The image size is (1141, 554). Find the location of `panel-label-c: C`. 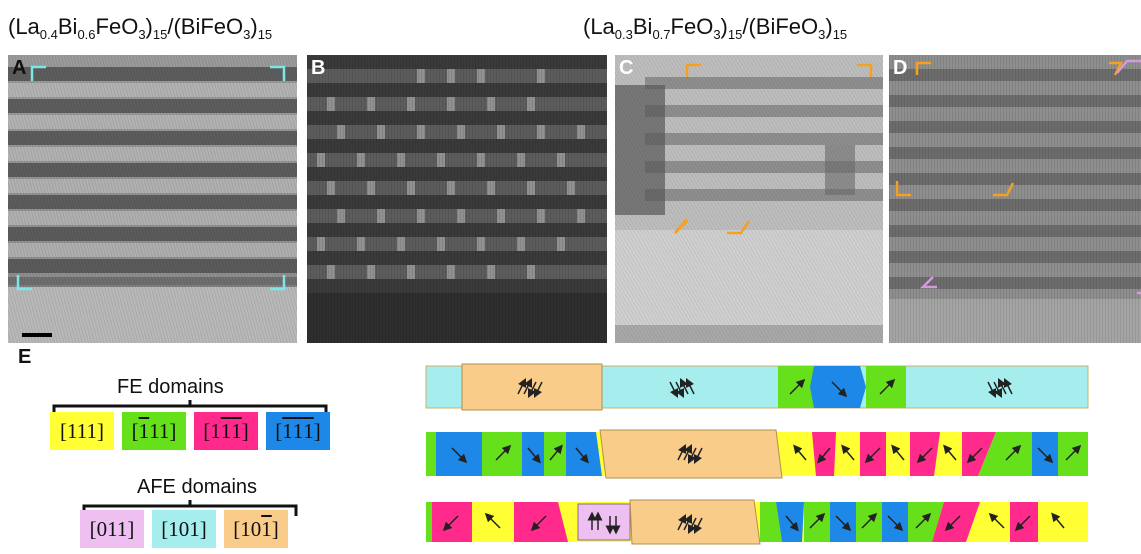

panel-label-c: C is located at coordinates (626, 68).